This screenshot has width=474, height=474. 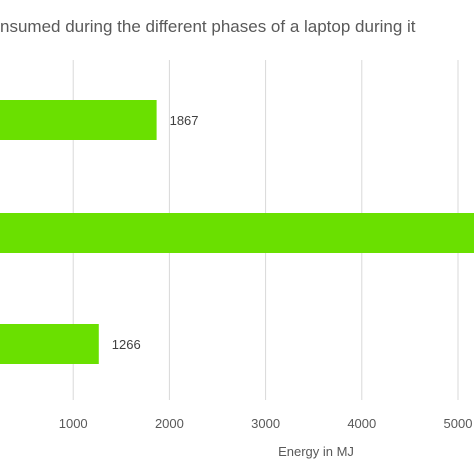 What do you see at coordinates (126, 344) in the screenshot?
I see `bar-value-label: 1266` at bounding box center [126, 344].